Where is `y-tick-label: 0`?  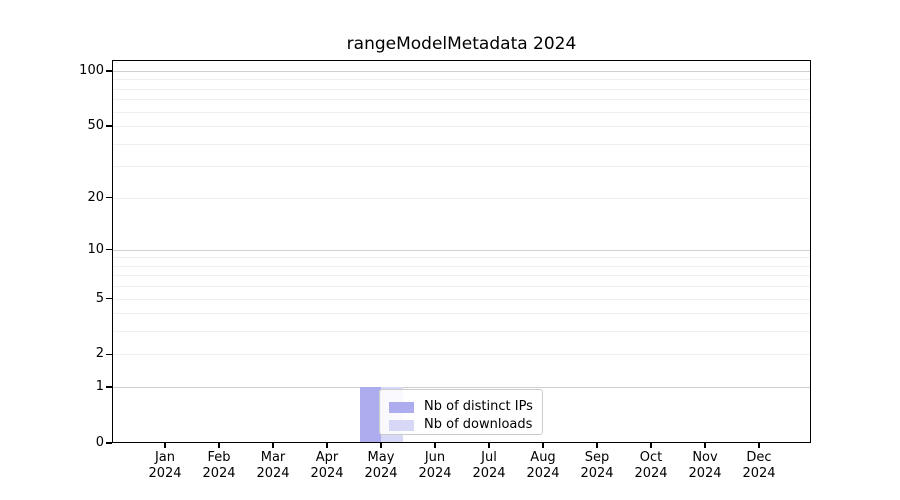 y-tick-label: 0 is located at coordinates (99, 442).